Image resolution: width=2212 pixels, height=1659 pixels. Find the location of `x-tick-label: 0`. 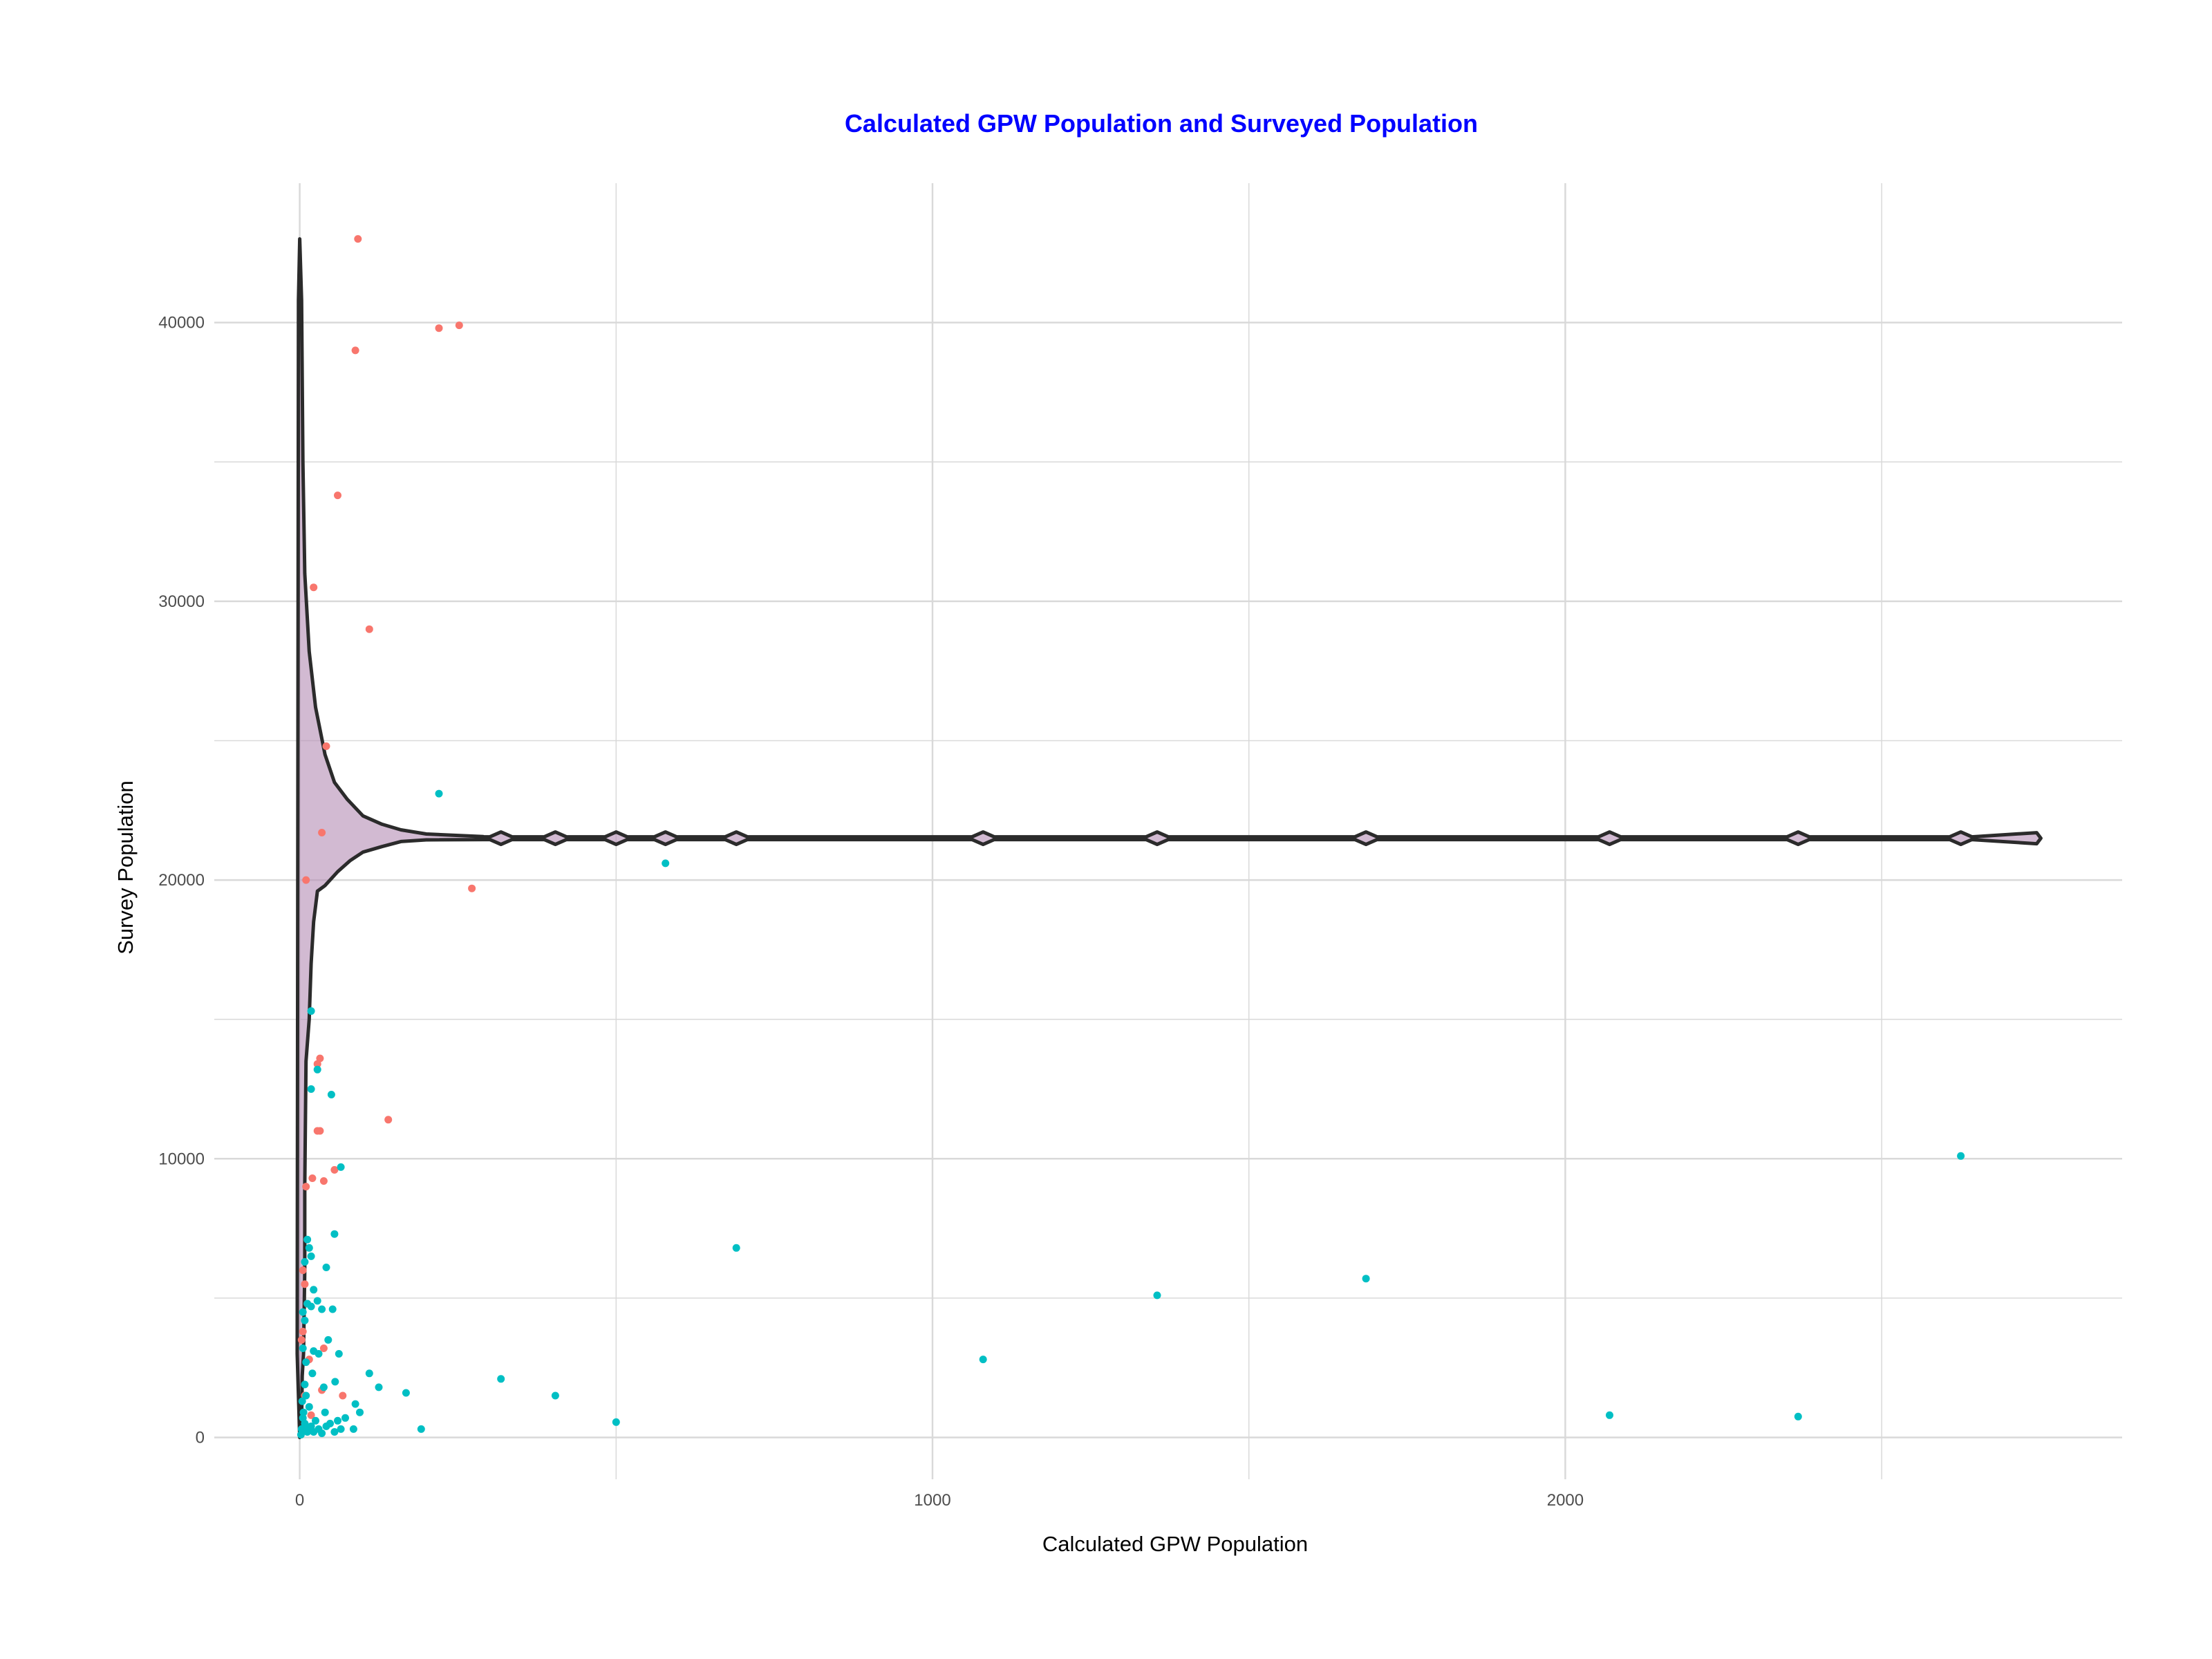

x-tick-label: 0 is located at coordinates (299, 1501).